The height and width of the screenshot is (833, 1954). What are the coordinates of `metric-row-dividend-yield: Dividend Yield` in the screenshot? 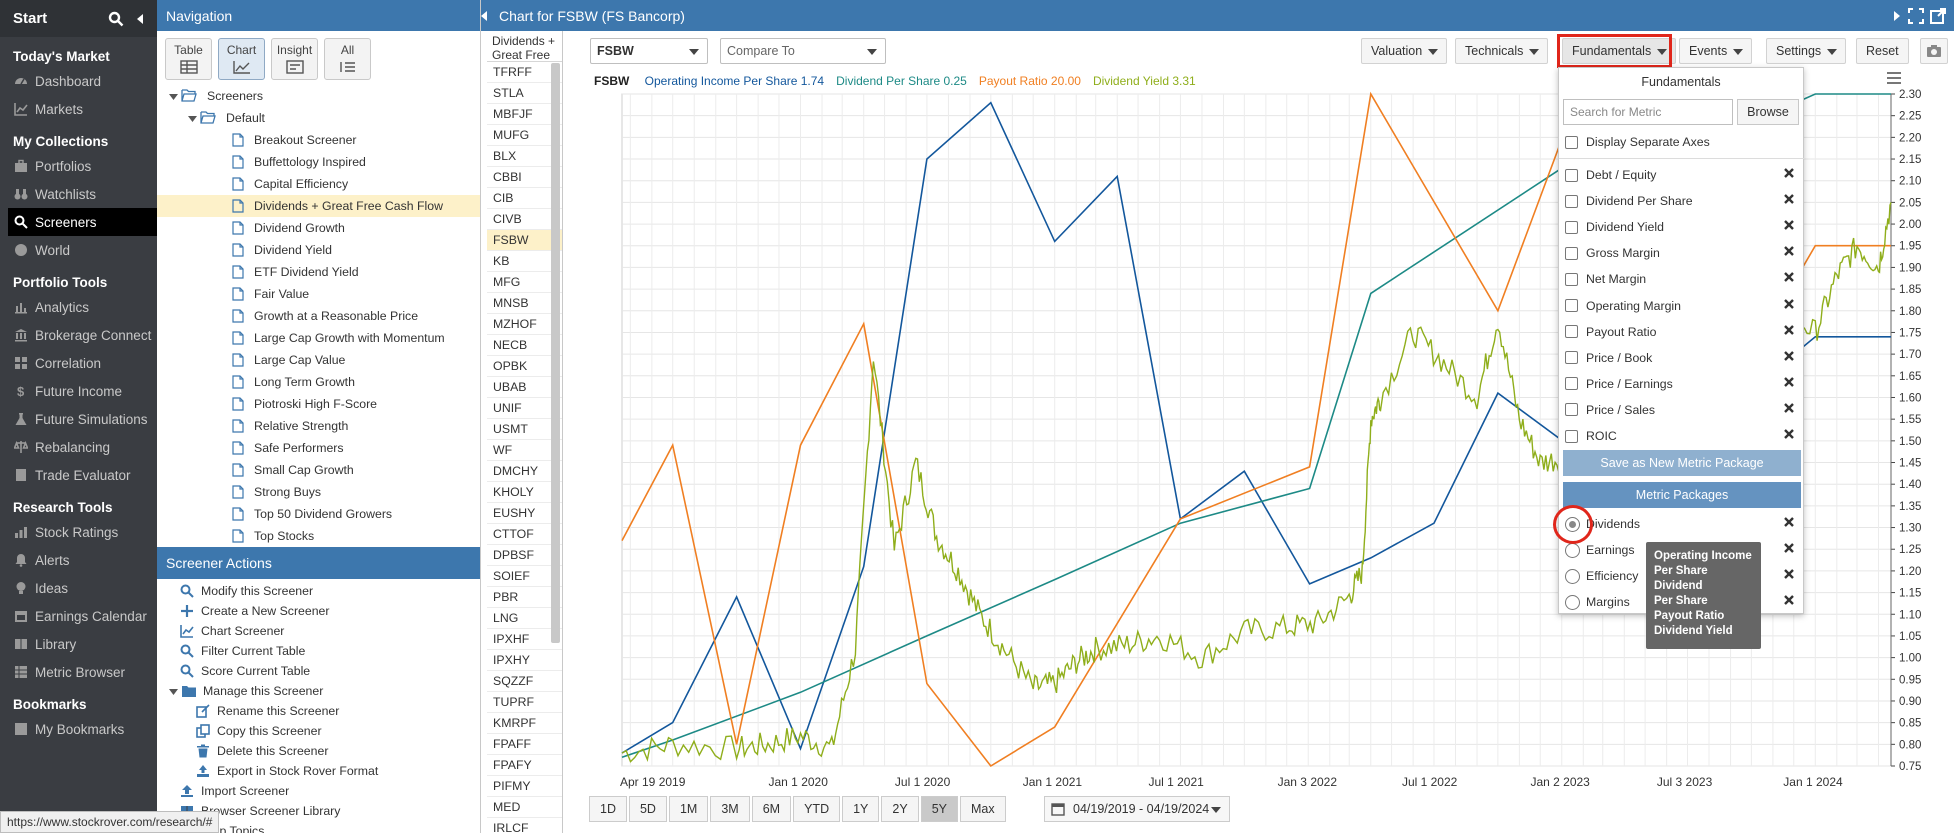 It's located at (1682, 227).